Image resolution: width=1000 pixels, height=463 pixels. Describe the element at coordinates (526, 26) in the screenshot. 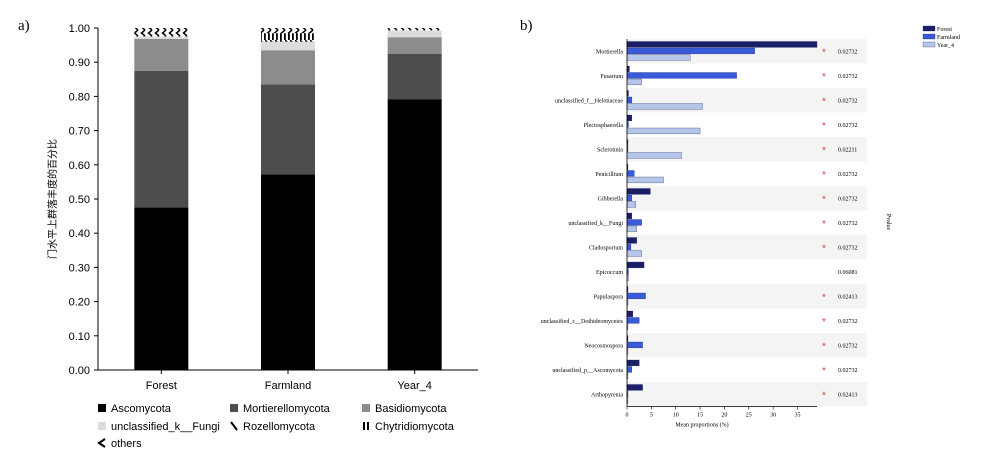

I see `panel-b-label: b)` at that location.